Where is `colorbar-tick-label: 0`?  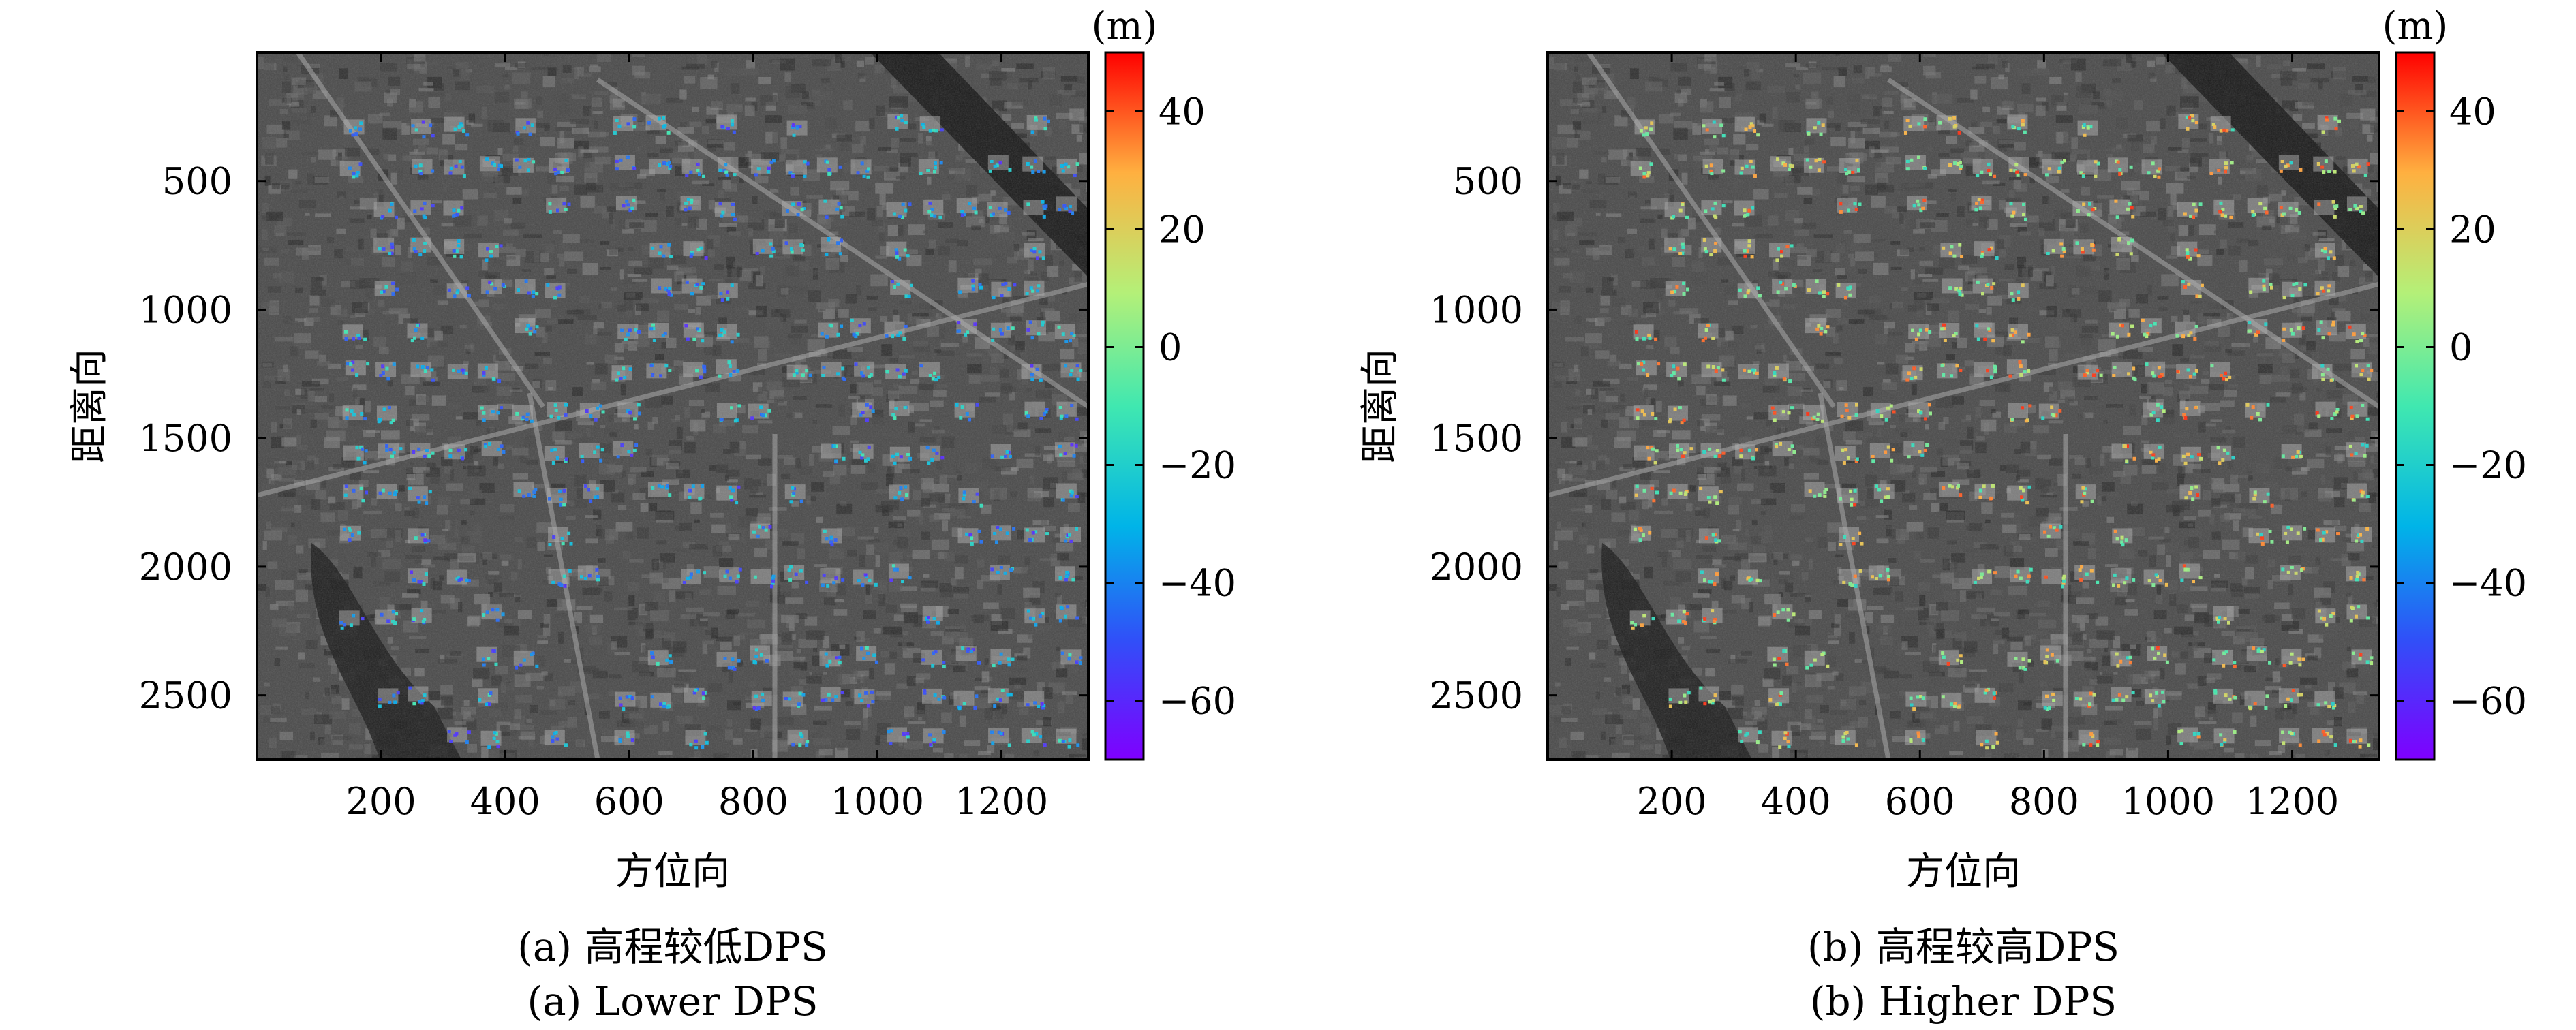 colorbar-tick-label: 0 is located at coordinates (1170, 347).